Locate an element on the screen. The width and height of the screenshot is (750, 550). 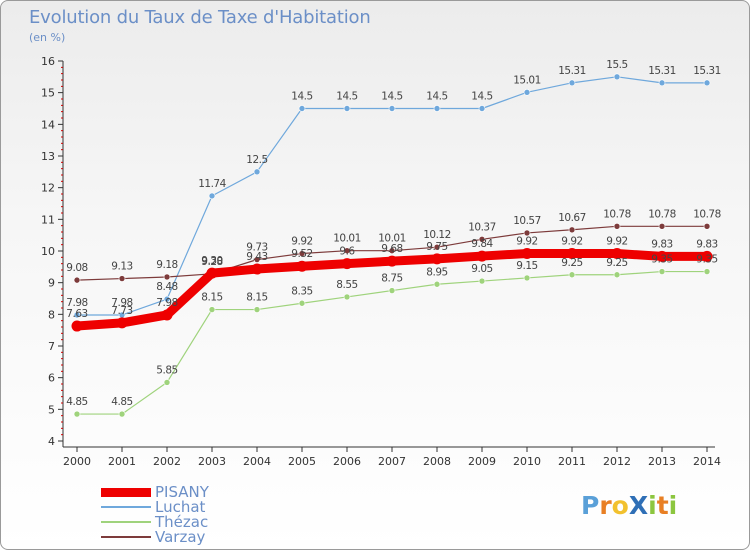
data-label-pisany: 9.6 is located at coordinates (347, 252).